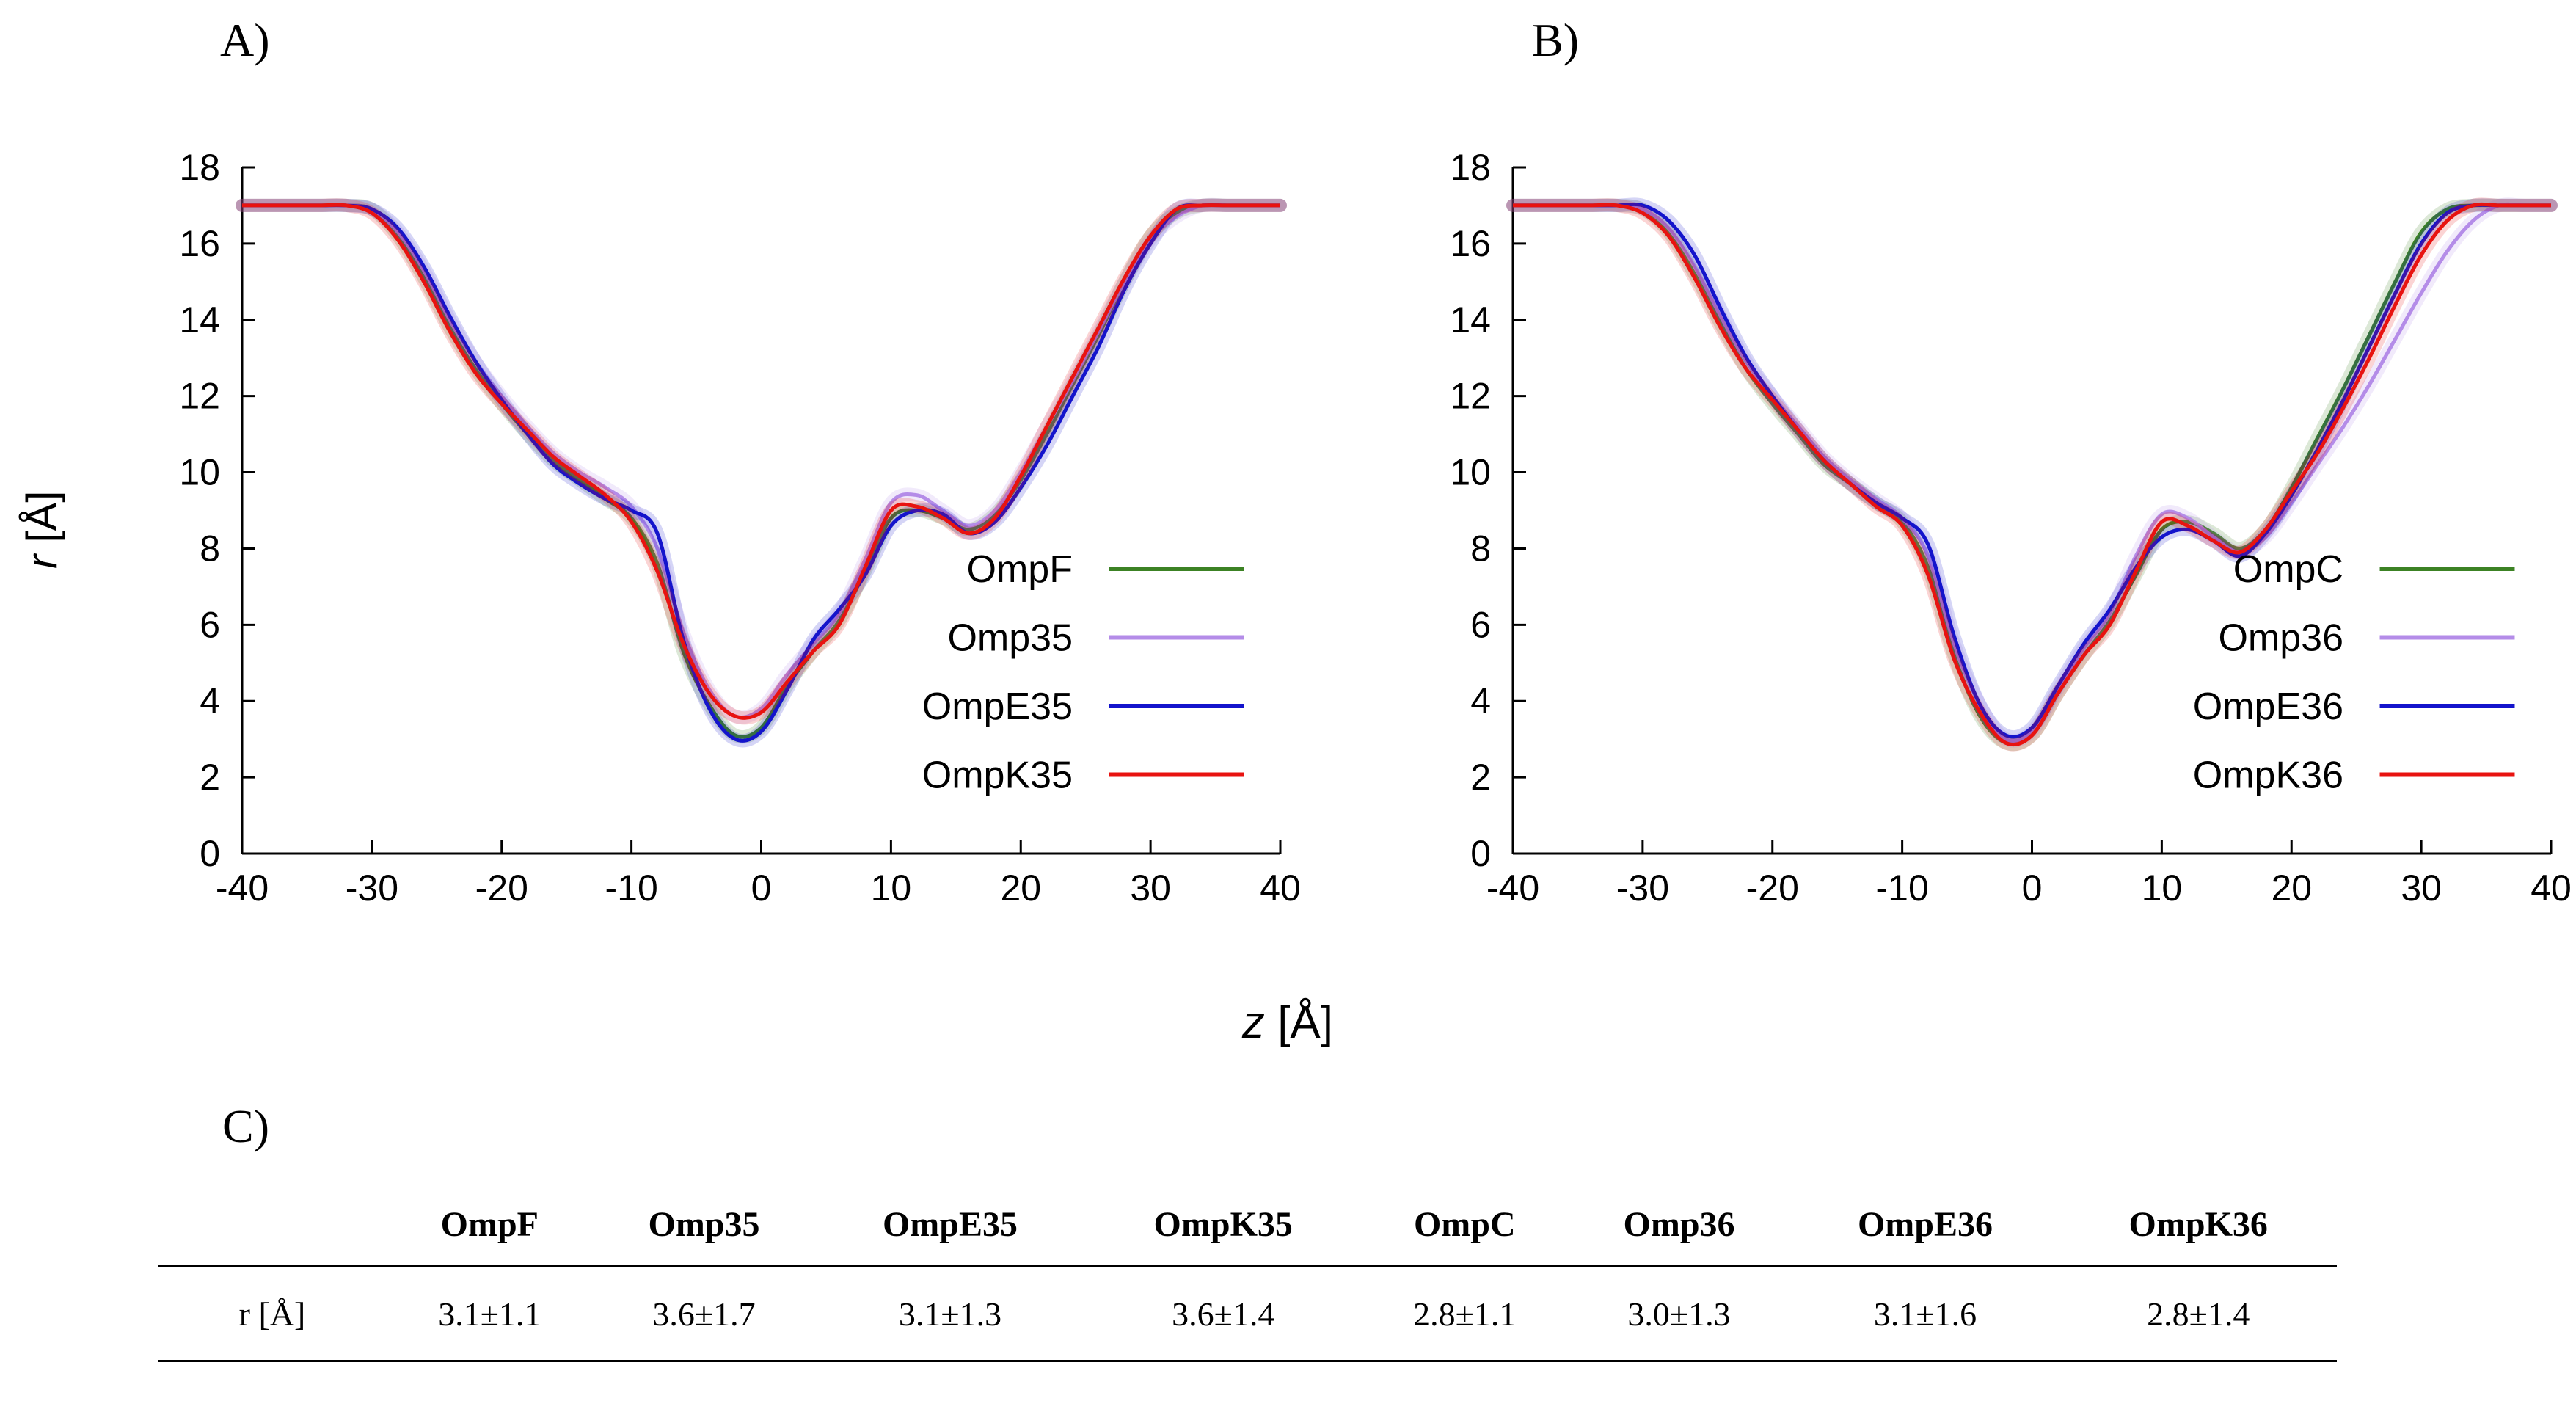 The image size is (2576, 1401). Describe the element at coordinates (2268, 775) in the screenshot. I see `legend-label-OmpK36: OmpK36` at that location.